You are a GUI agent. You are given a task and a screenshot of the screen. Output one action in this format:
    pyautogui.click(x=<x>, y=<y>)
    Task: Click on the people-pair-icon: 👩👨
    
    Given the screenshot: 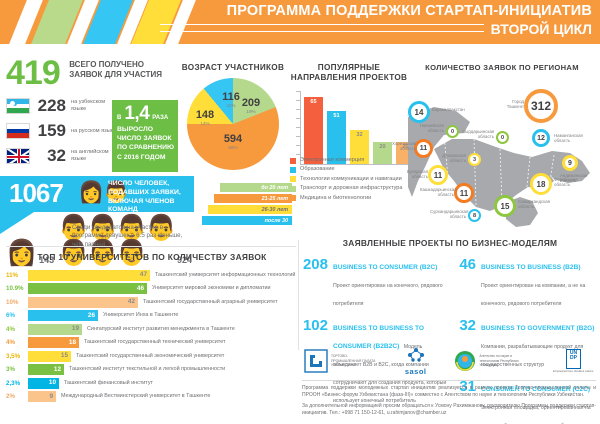 What is the action you would take?
    pyautogui.click(x=103, y=192)
    